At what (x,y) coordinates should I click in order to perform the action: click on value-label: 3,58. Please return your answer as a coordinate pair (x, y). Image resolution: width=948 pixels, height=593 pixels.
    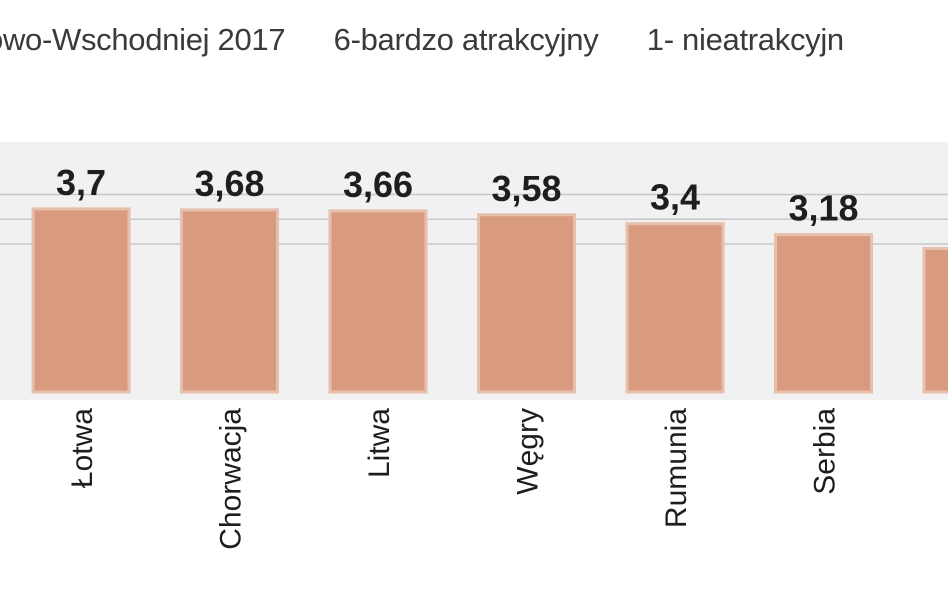
    Looking at the image, I should click on (526, 188).